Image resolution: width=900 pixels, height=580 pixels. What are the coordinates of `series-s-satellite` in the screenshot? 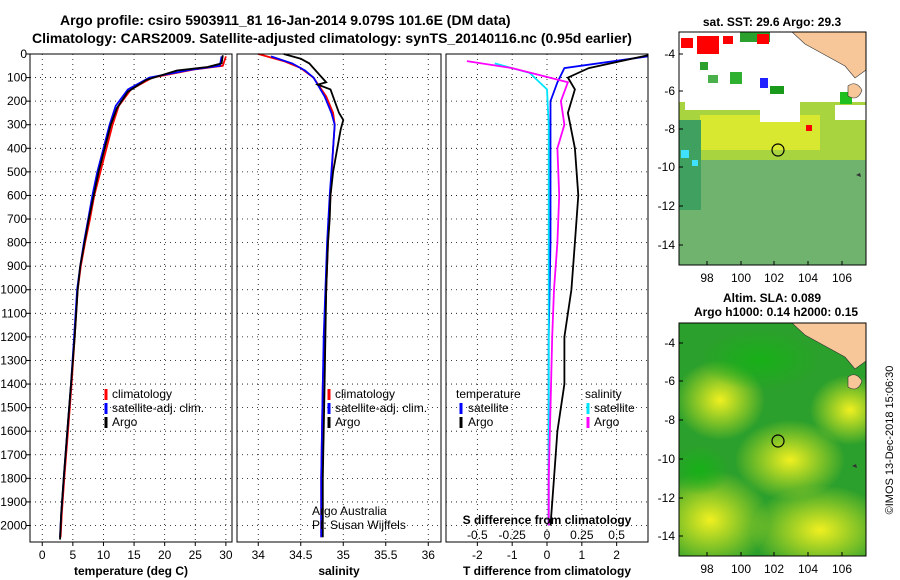 It's located at (522, 294).